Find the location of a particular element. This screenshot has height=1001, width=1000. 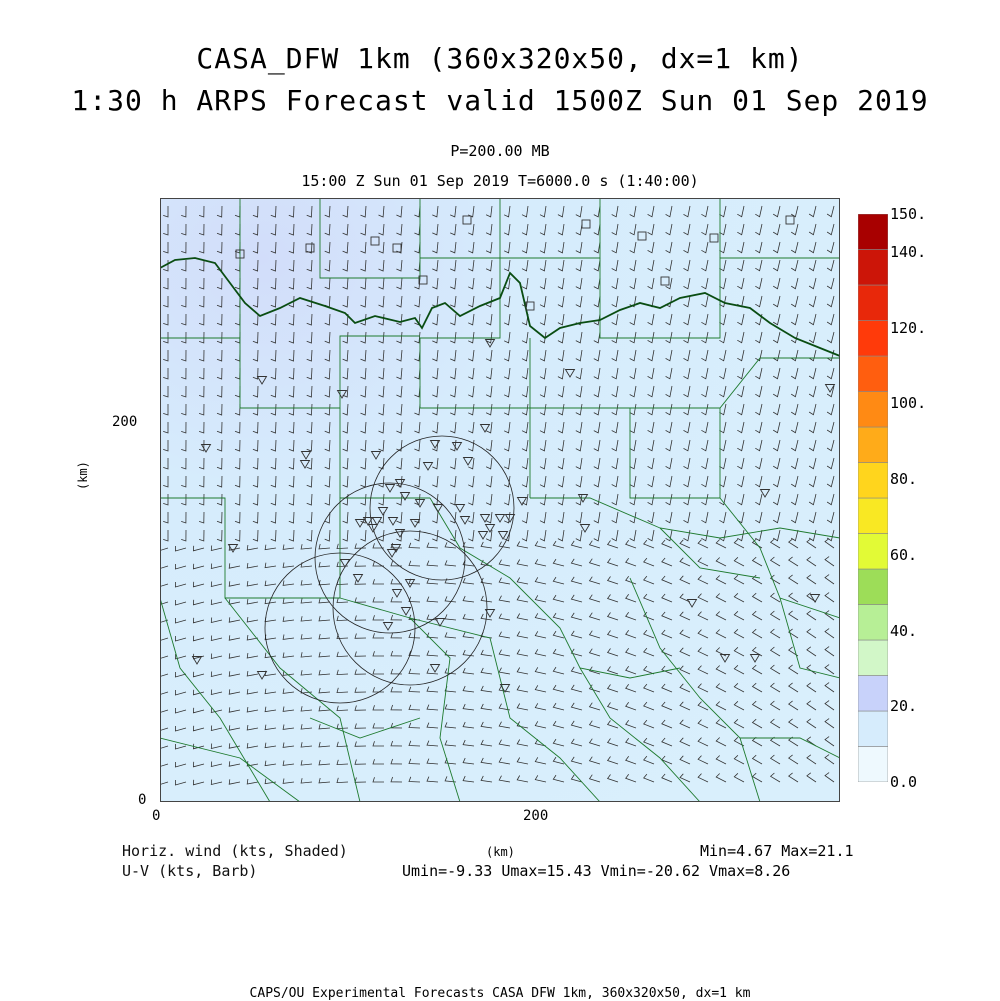

y-axis-label: (km) is located at coordinates (83, 475).